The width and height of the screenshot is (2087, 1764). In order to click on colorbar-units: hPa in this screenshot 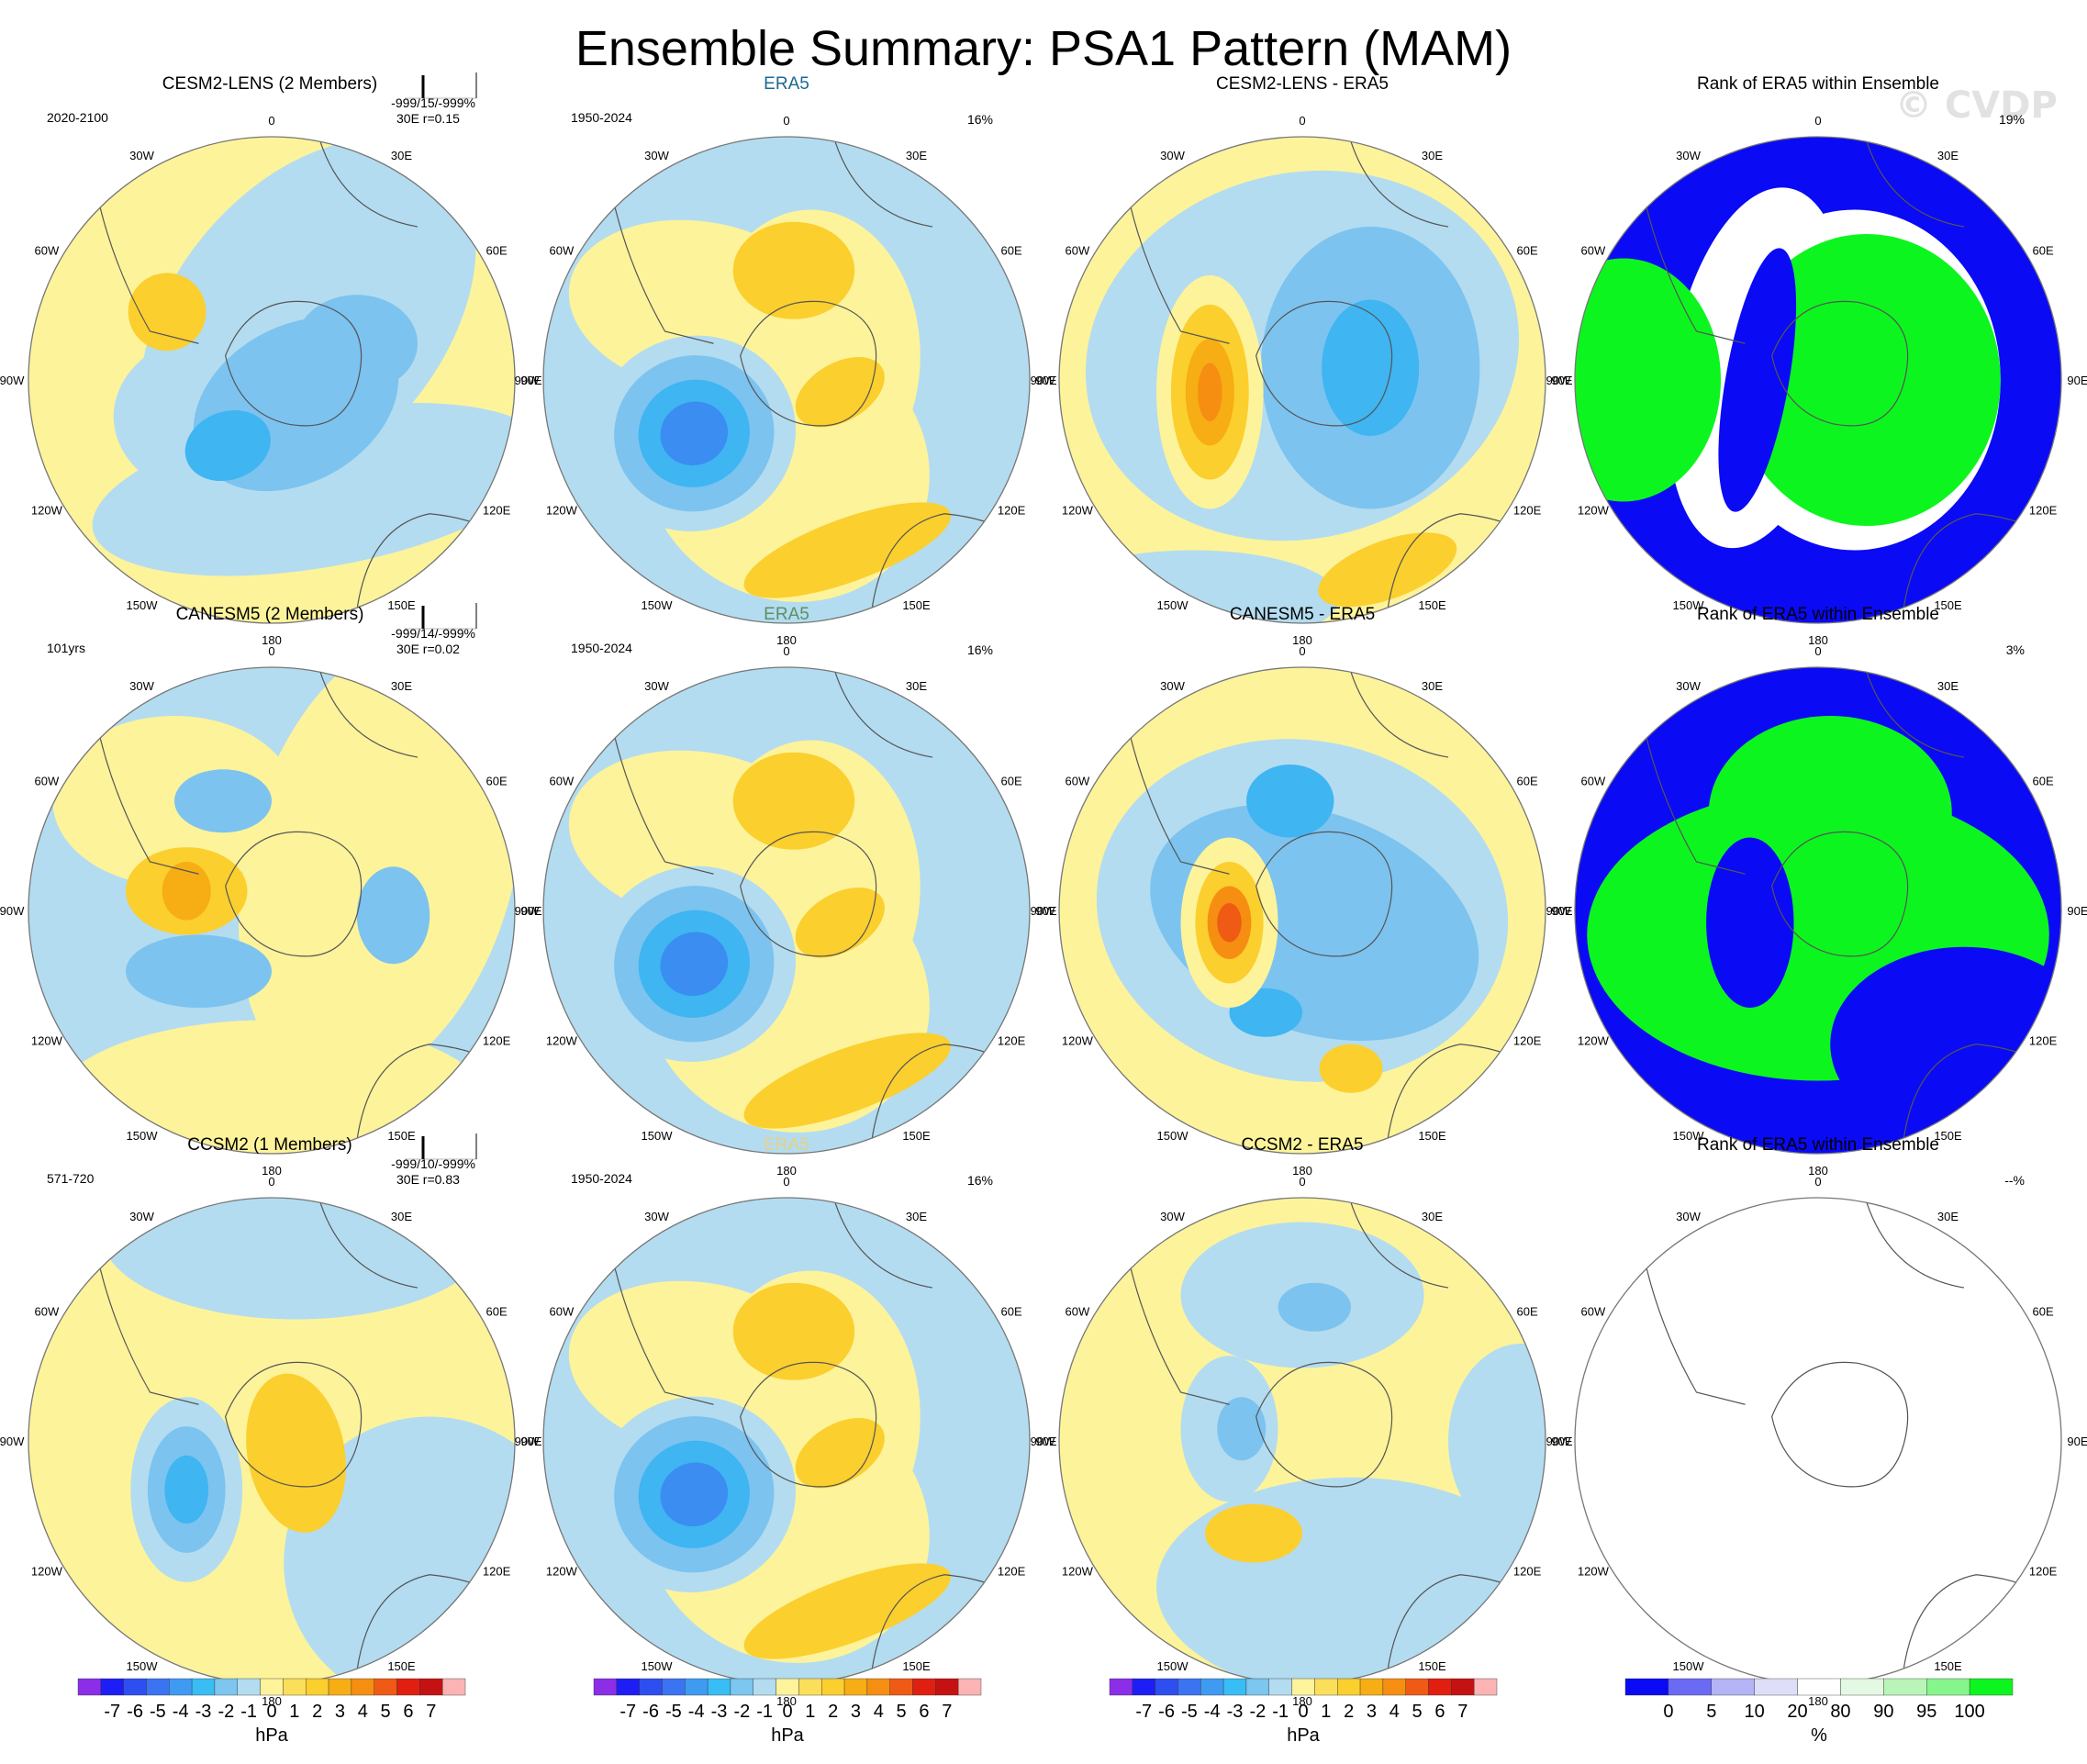, I will do `click(787, 1735)`.